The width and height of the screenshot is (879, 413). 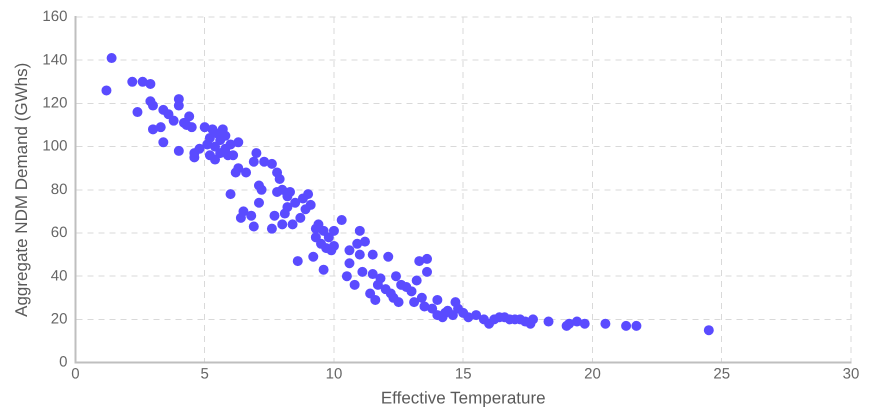 I want to click on x-tick-label: 25, so click(x=721, y=374).